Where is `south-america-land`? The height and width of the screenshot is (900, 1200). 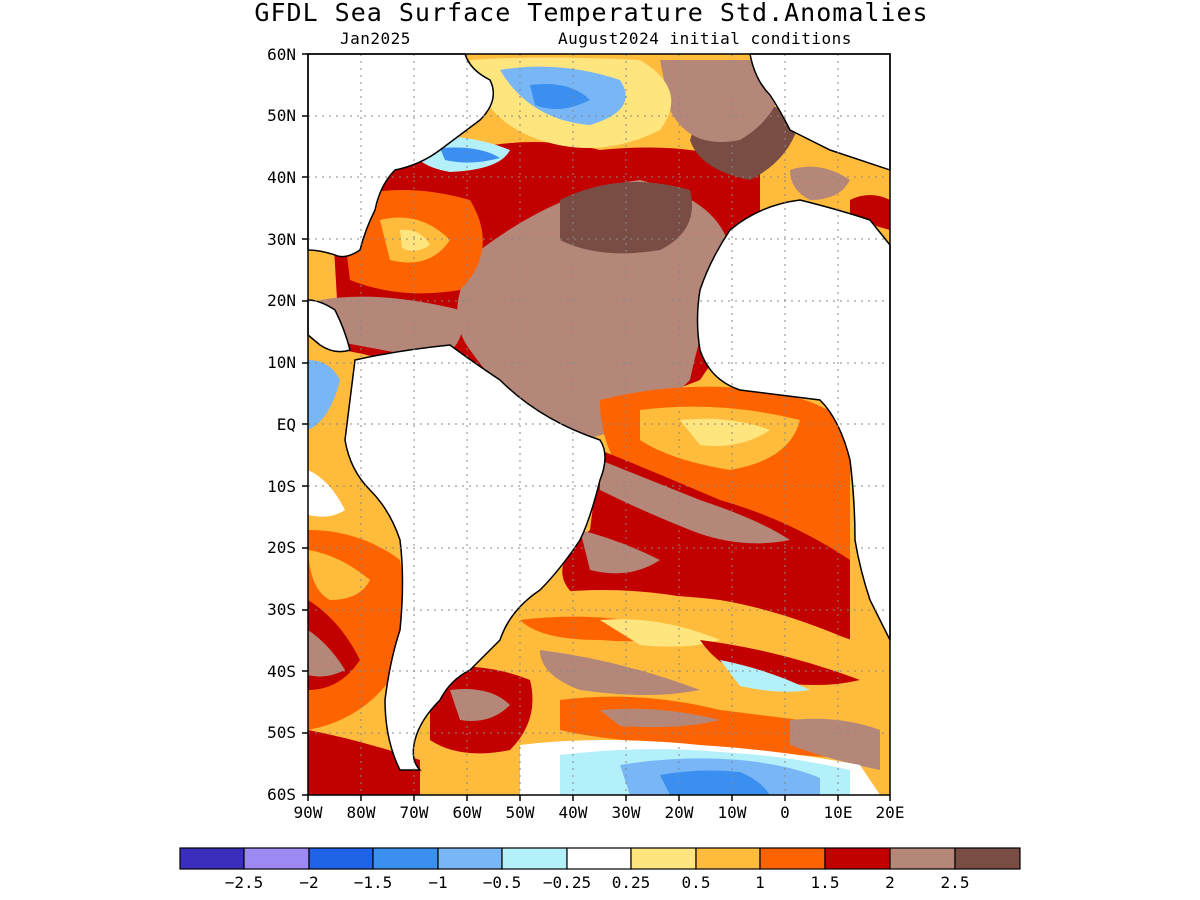 south-america-land is located at coordinates (475, 557).